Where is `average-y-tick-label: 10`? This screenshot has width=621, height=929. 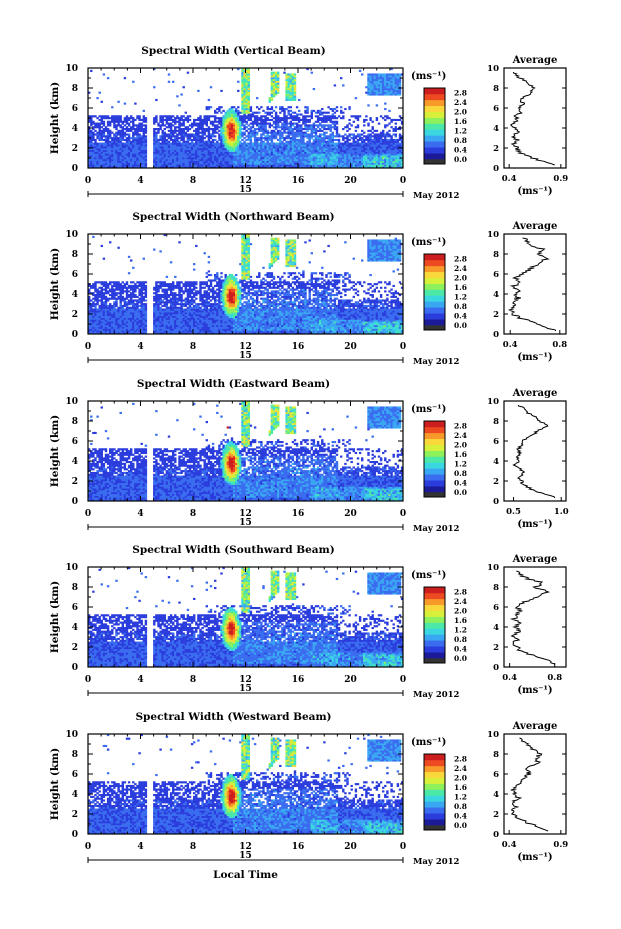 average-y-tick-label: 10 is located at coordinates (493, 568).